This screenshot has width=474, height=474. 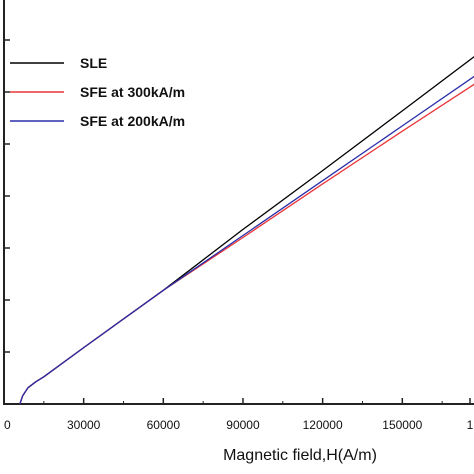 What do you see at coordinates (243, 425) in the screenshot?
I see `x-tick-label: 90000` at bounding box center [243, 425].